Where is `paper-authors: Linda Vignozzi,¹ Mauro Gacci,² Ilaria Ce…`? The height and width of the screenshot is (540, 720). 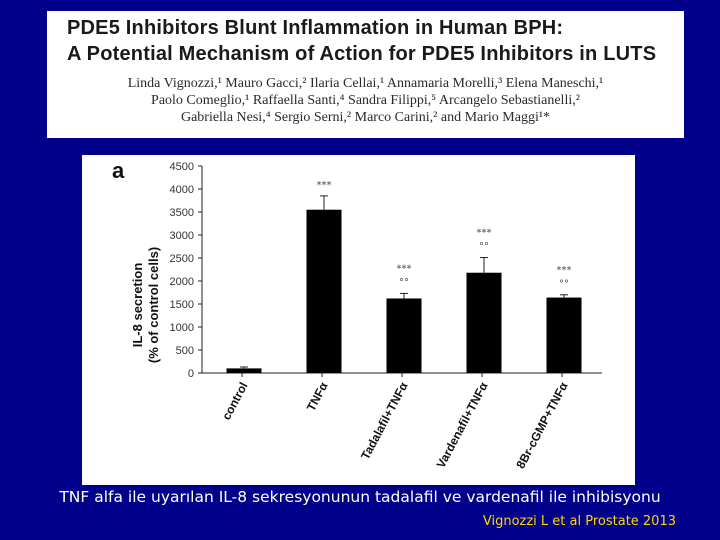
paper-authors: Linda Vignozzi,¹ Mauro Gacci,² Ilaria Ce… is located at coordinates (365, 100).